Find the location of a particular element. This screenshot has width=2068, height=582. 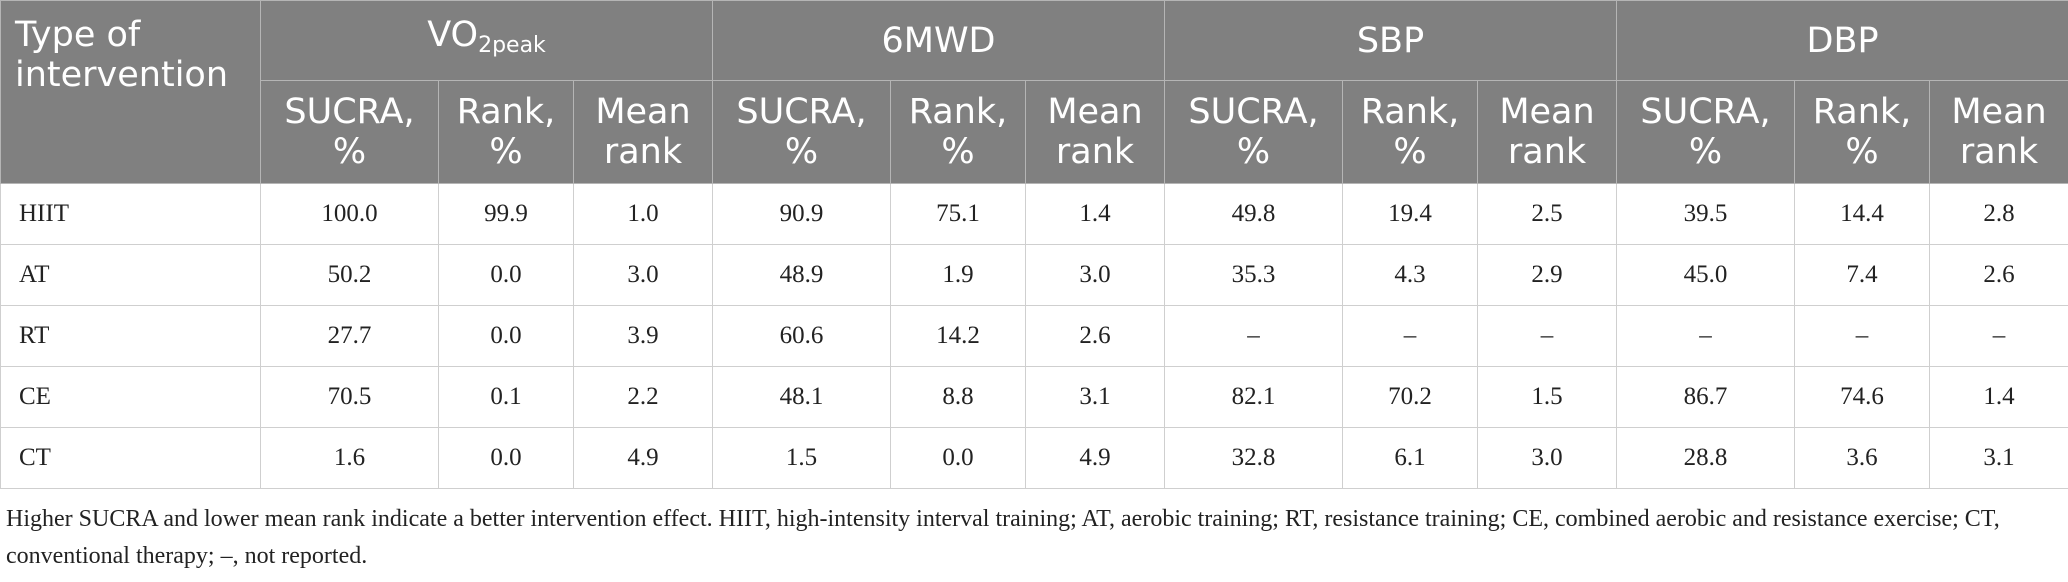

cell: 2.5 is located at coordinates (1547, 214).